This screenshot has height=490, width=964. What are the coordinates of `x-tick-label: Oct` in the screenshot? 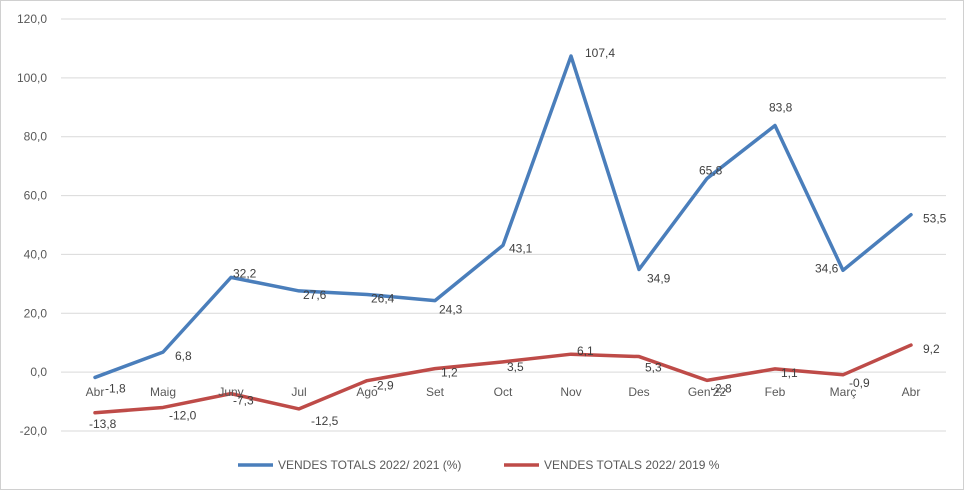 It's located at (503, 392).